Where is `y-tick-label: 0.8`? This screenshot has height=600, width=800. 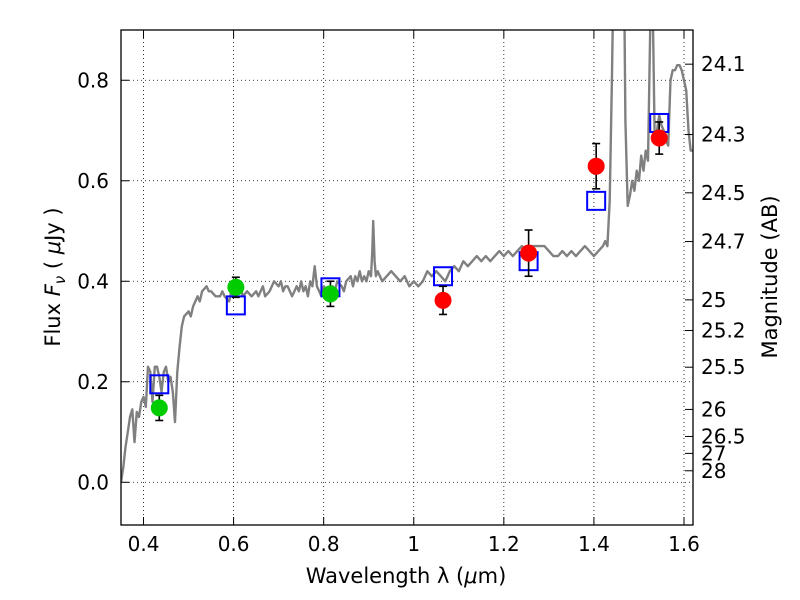 y-tick-label: 0.8 is located at coordinates (93, 80).